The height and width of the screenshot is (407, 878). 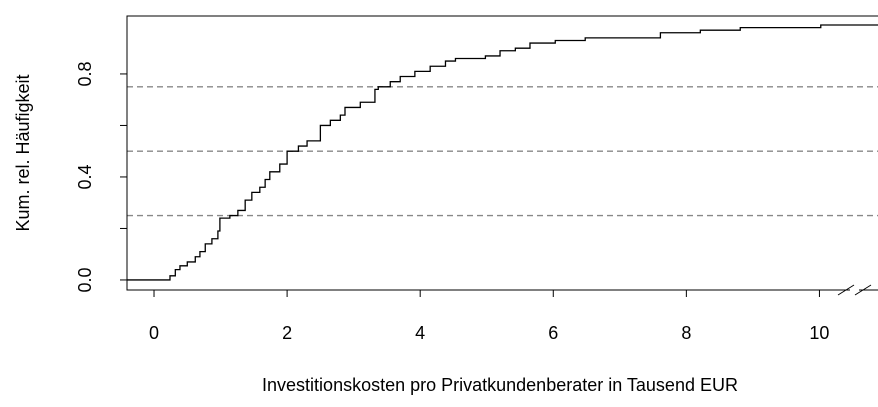 What do you see at coordinates (686, 333) in the screenshot?
I see `x-tick-label: 8` at bounding box center [686, 333].